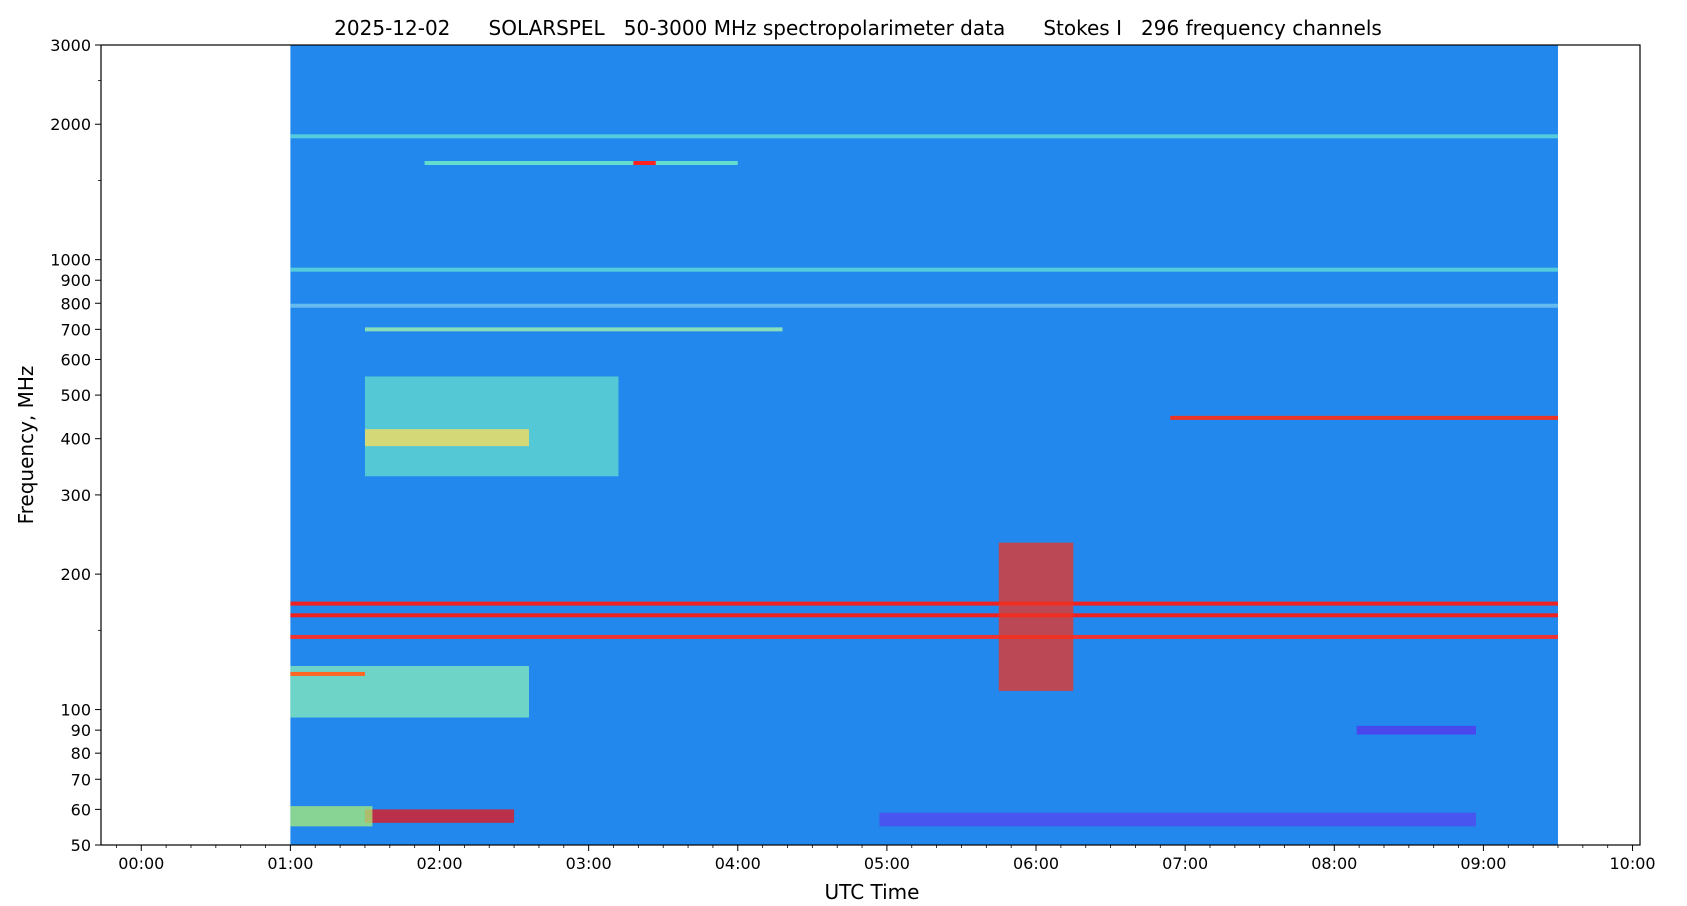 This screenshot has width=1687, height=906. Describe the element at coordinates (1483, 863) in the screenshot. I see `x-tick-label: 09:00` at that location.